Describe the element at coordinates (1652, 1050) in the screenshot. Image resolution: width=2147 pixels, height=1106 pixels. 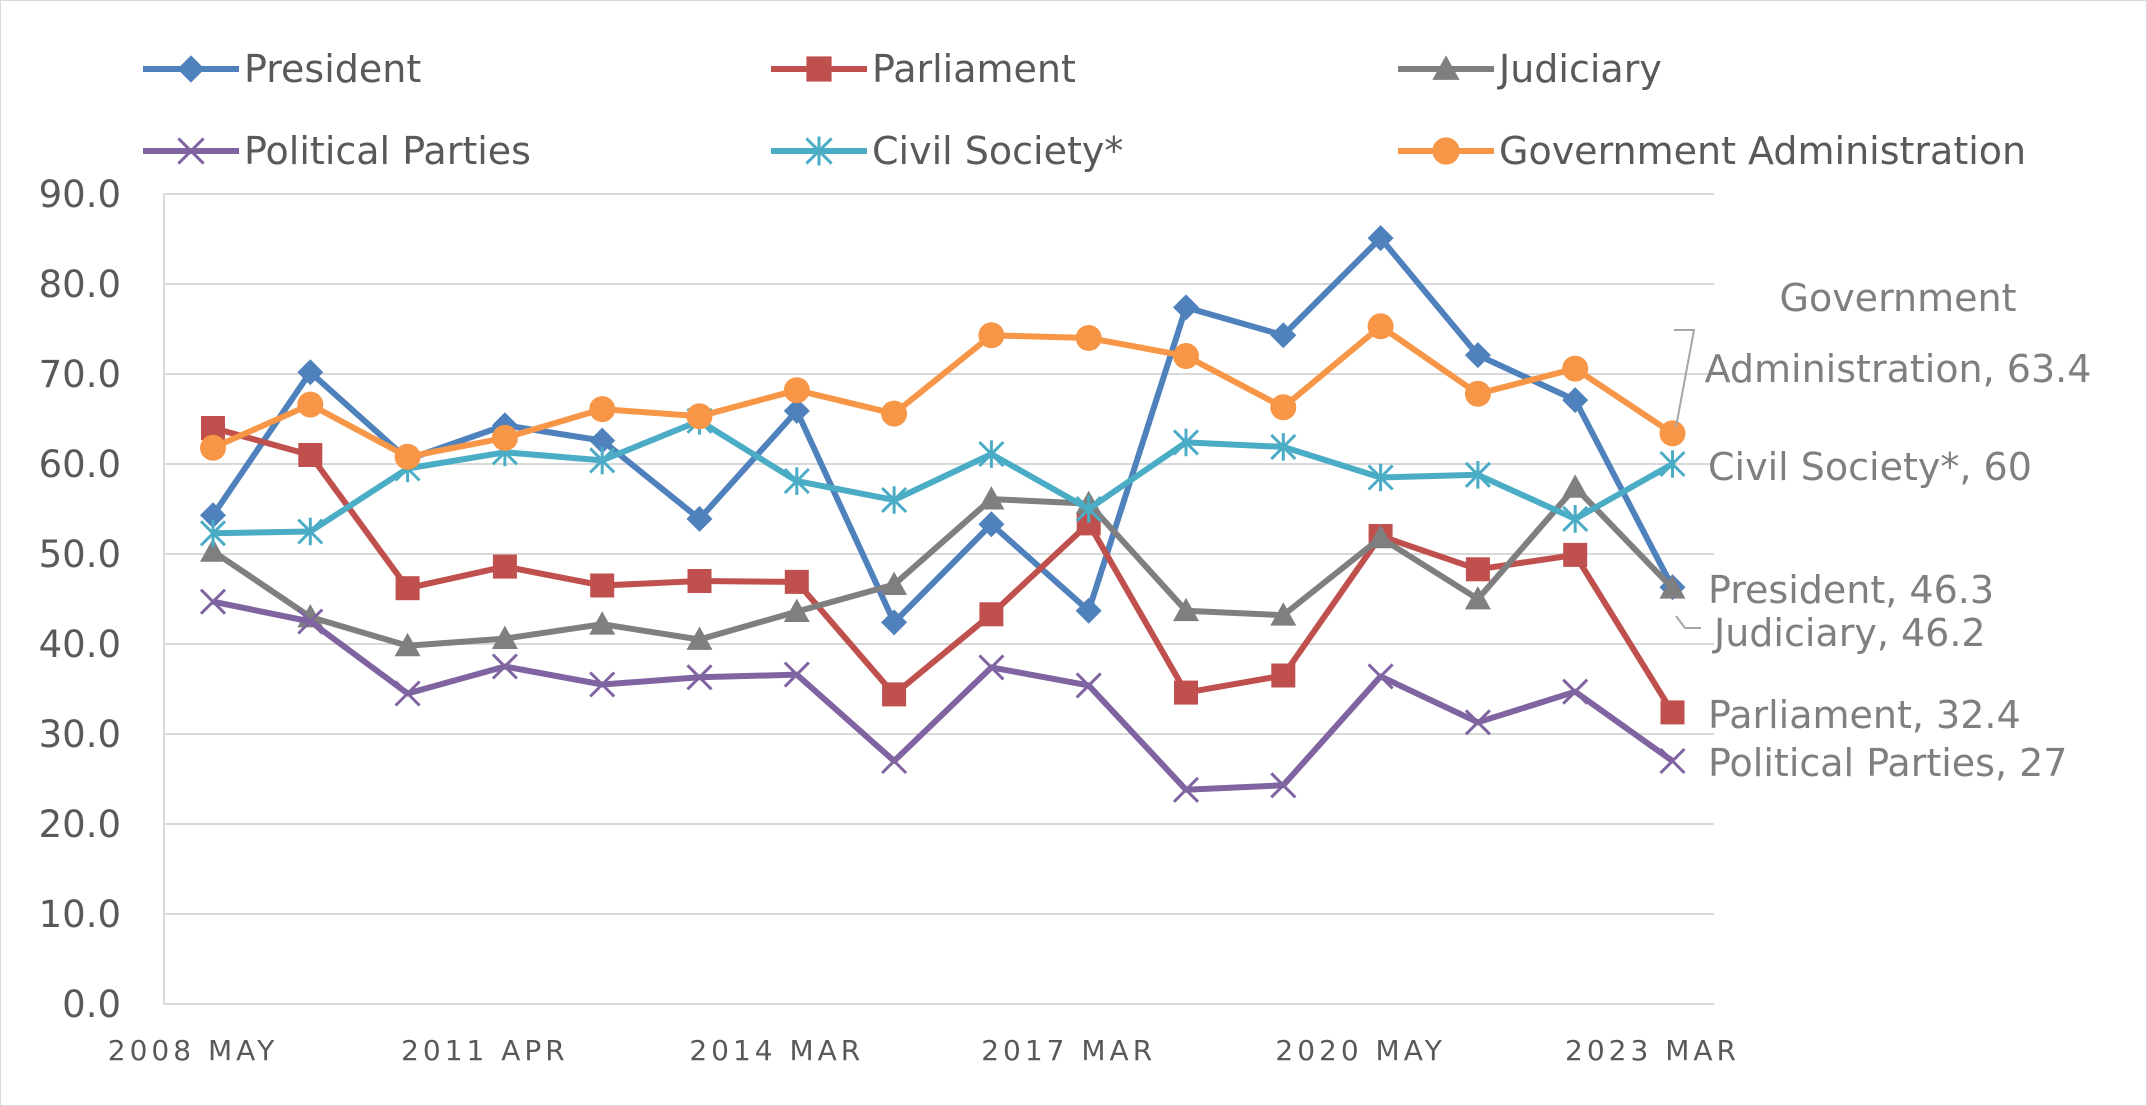
I see `x-tick-label-15: 2023 MAR` at that location.